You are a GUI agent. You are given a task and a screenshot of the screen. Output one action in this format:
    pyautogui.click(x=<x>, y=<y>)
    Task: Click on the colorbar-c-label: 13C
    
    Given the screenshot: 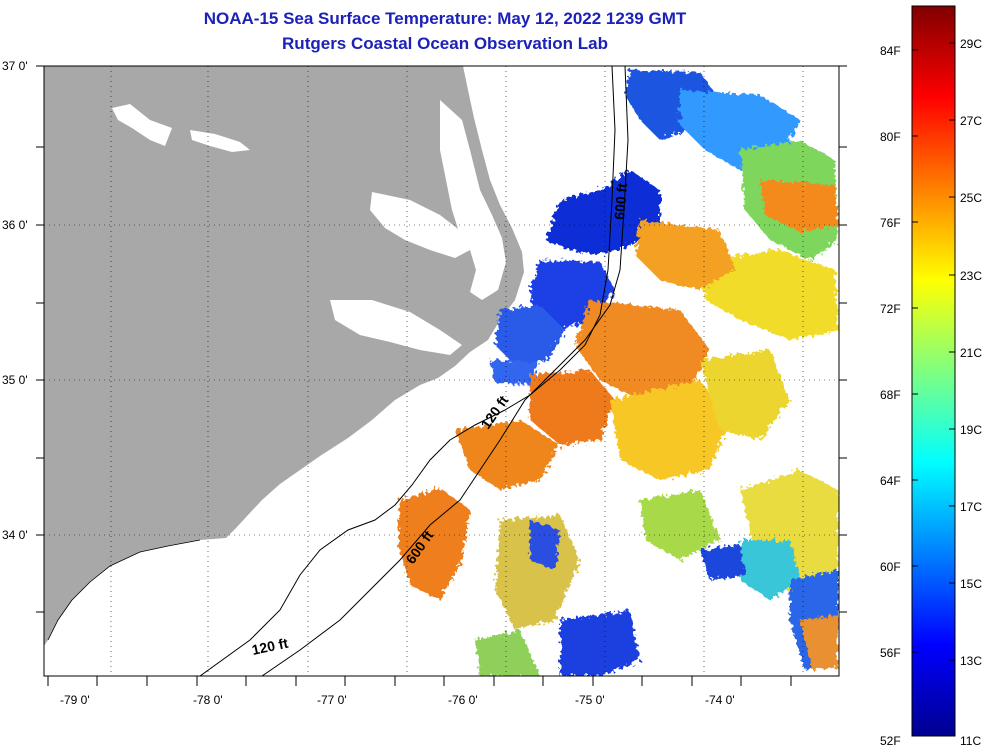 What is the action you would take?
    pyautogui.click(x=971, y=661)
    